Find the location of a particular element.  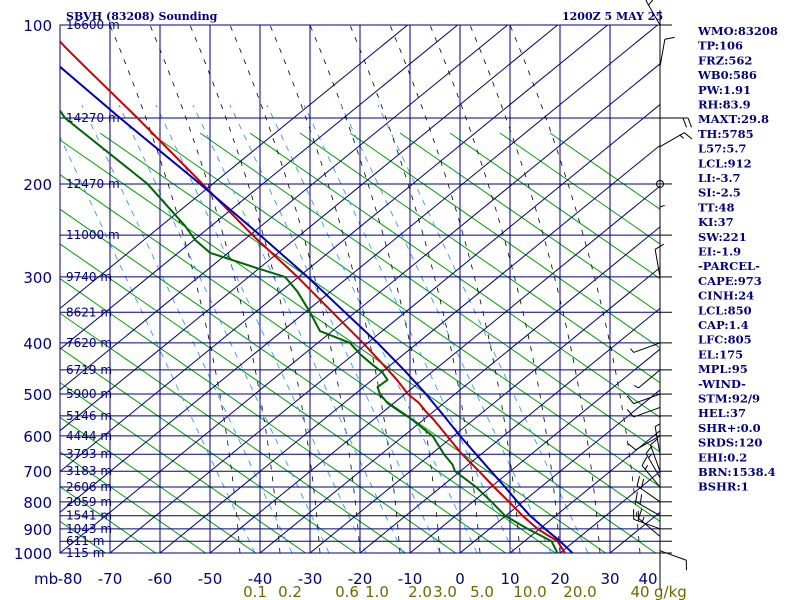

pressure-tick-label: 500 is located at coordinates (37, 395).